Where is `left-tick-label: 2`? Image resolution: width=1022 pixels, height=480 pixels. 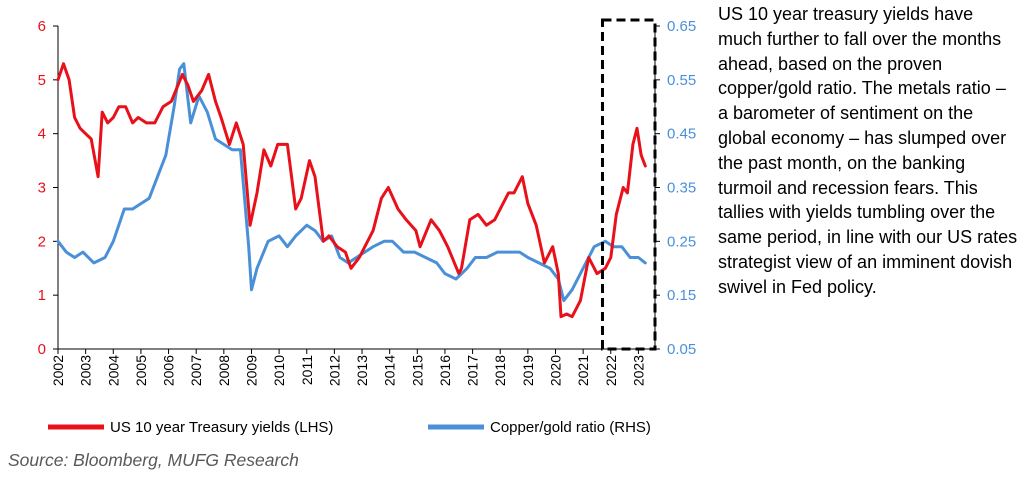 left-tick-label: 2 is located at coordinates (42, 241).